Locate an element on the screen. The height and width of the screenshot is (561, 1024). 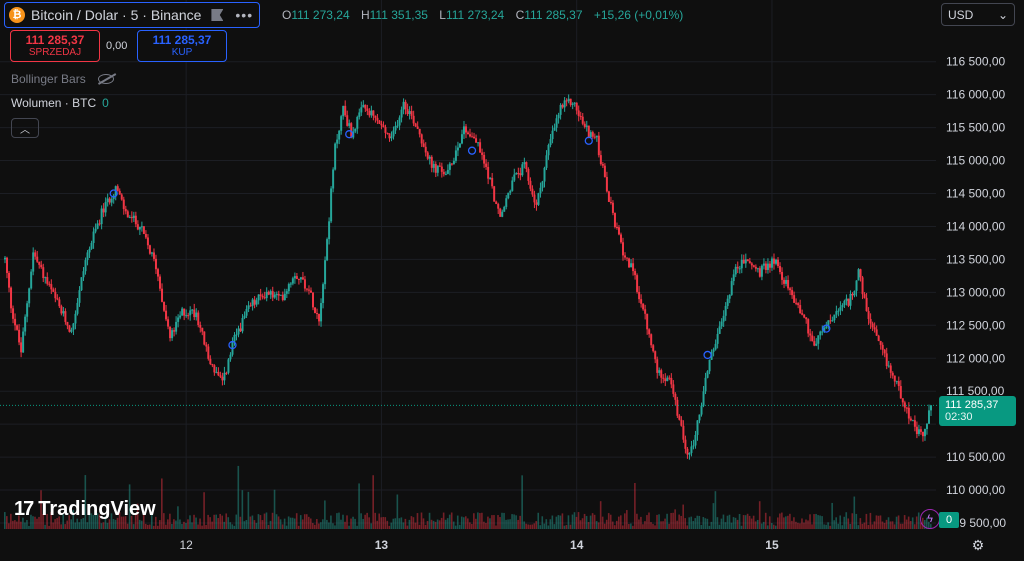
indicator-volume: Wolumen · BTC 0 is located at coordinates (60, 103).